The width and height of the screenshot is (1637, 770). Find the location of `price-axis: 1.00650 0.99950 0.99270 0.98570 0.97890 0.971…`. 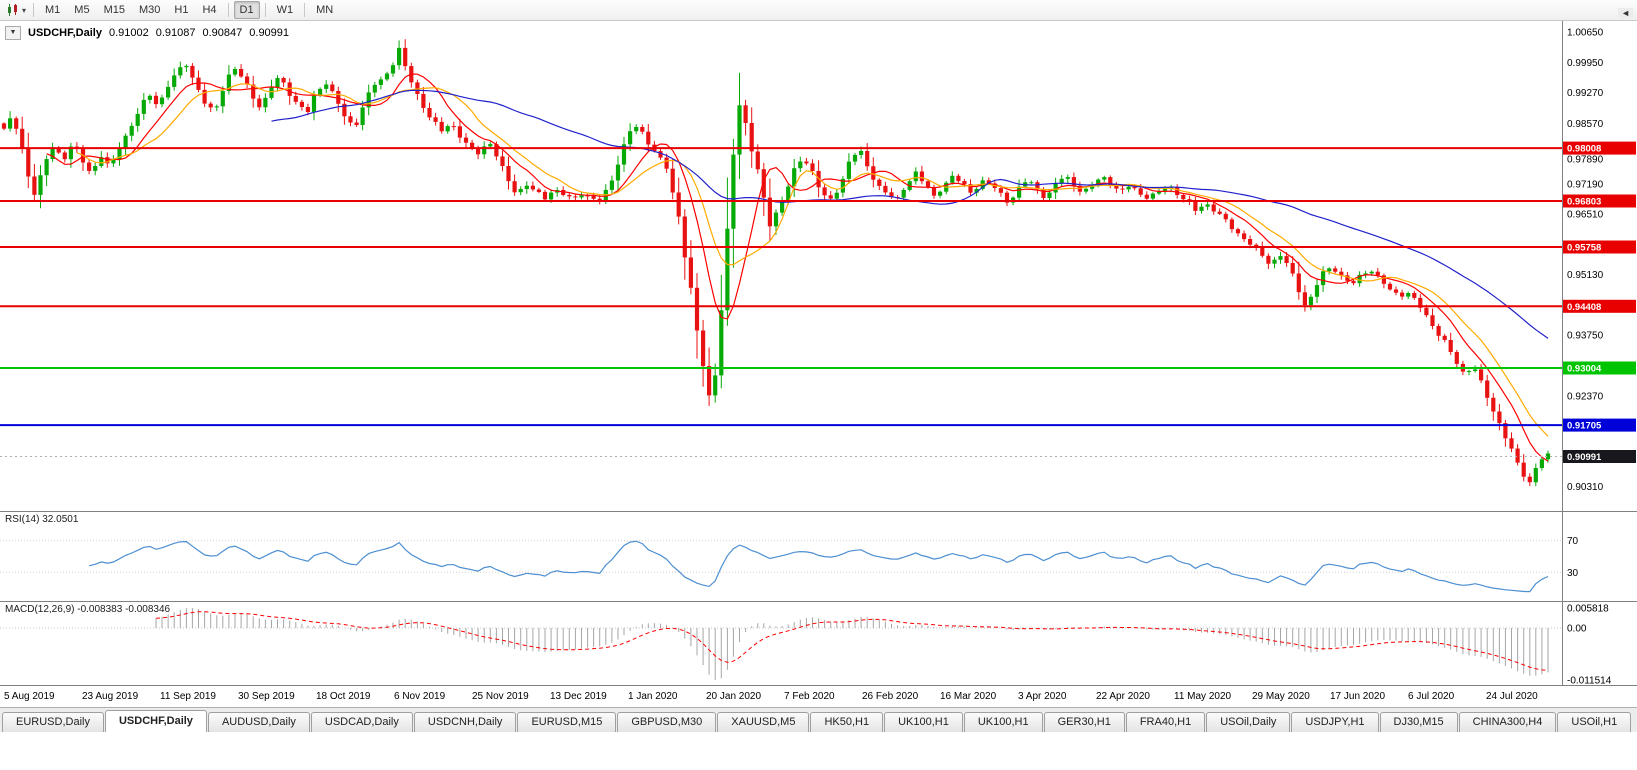

price-axis: 1.00650 0.99950 0.99270 0.98570 0.97890 0.971… is located at coordinates (1585, 260).